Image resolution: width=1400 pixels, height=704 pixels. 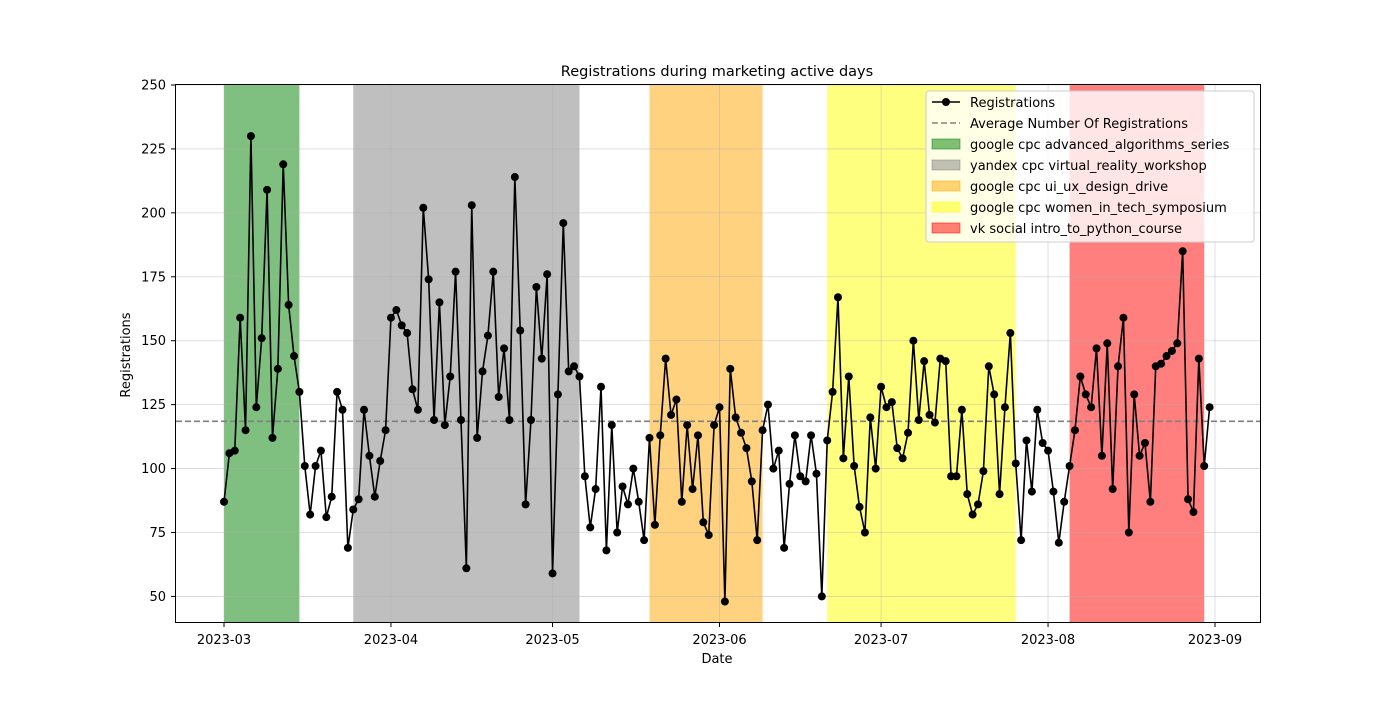 What do you see at coordinates (1079, 124) in the screenshot?
I see `legend-label: Average Number Of Registrations` at bounding box center [1079, 124].